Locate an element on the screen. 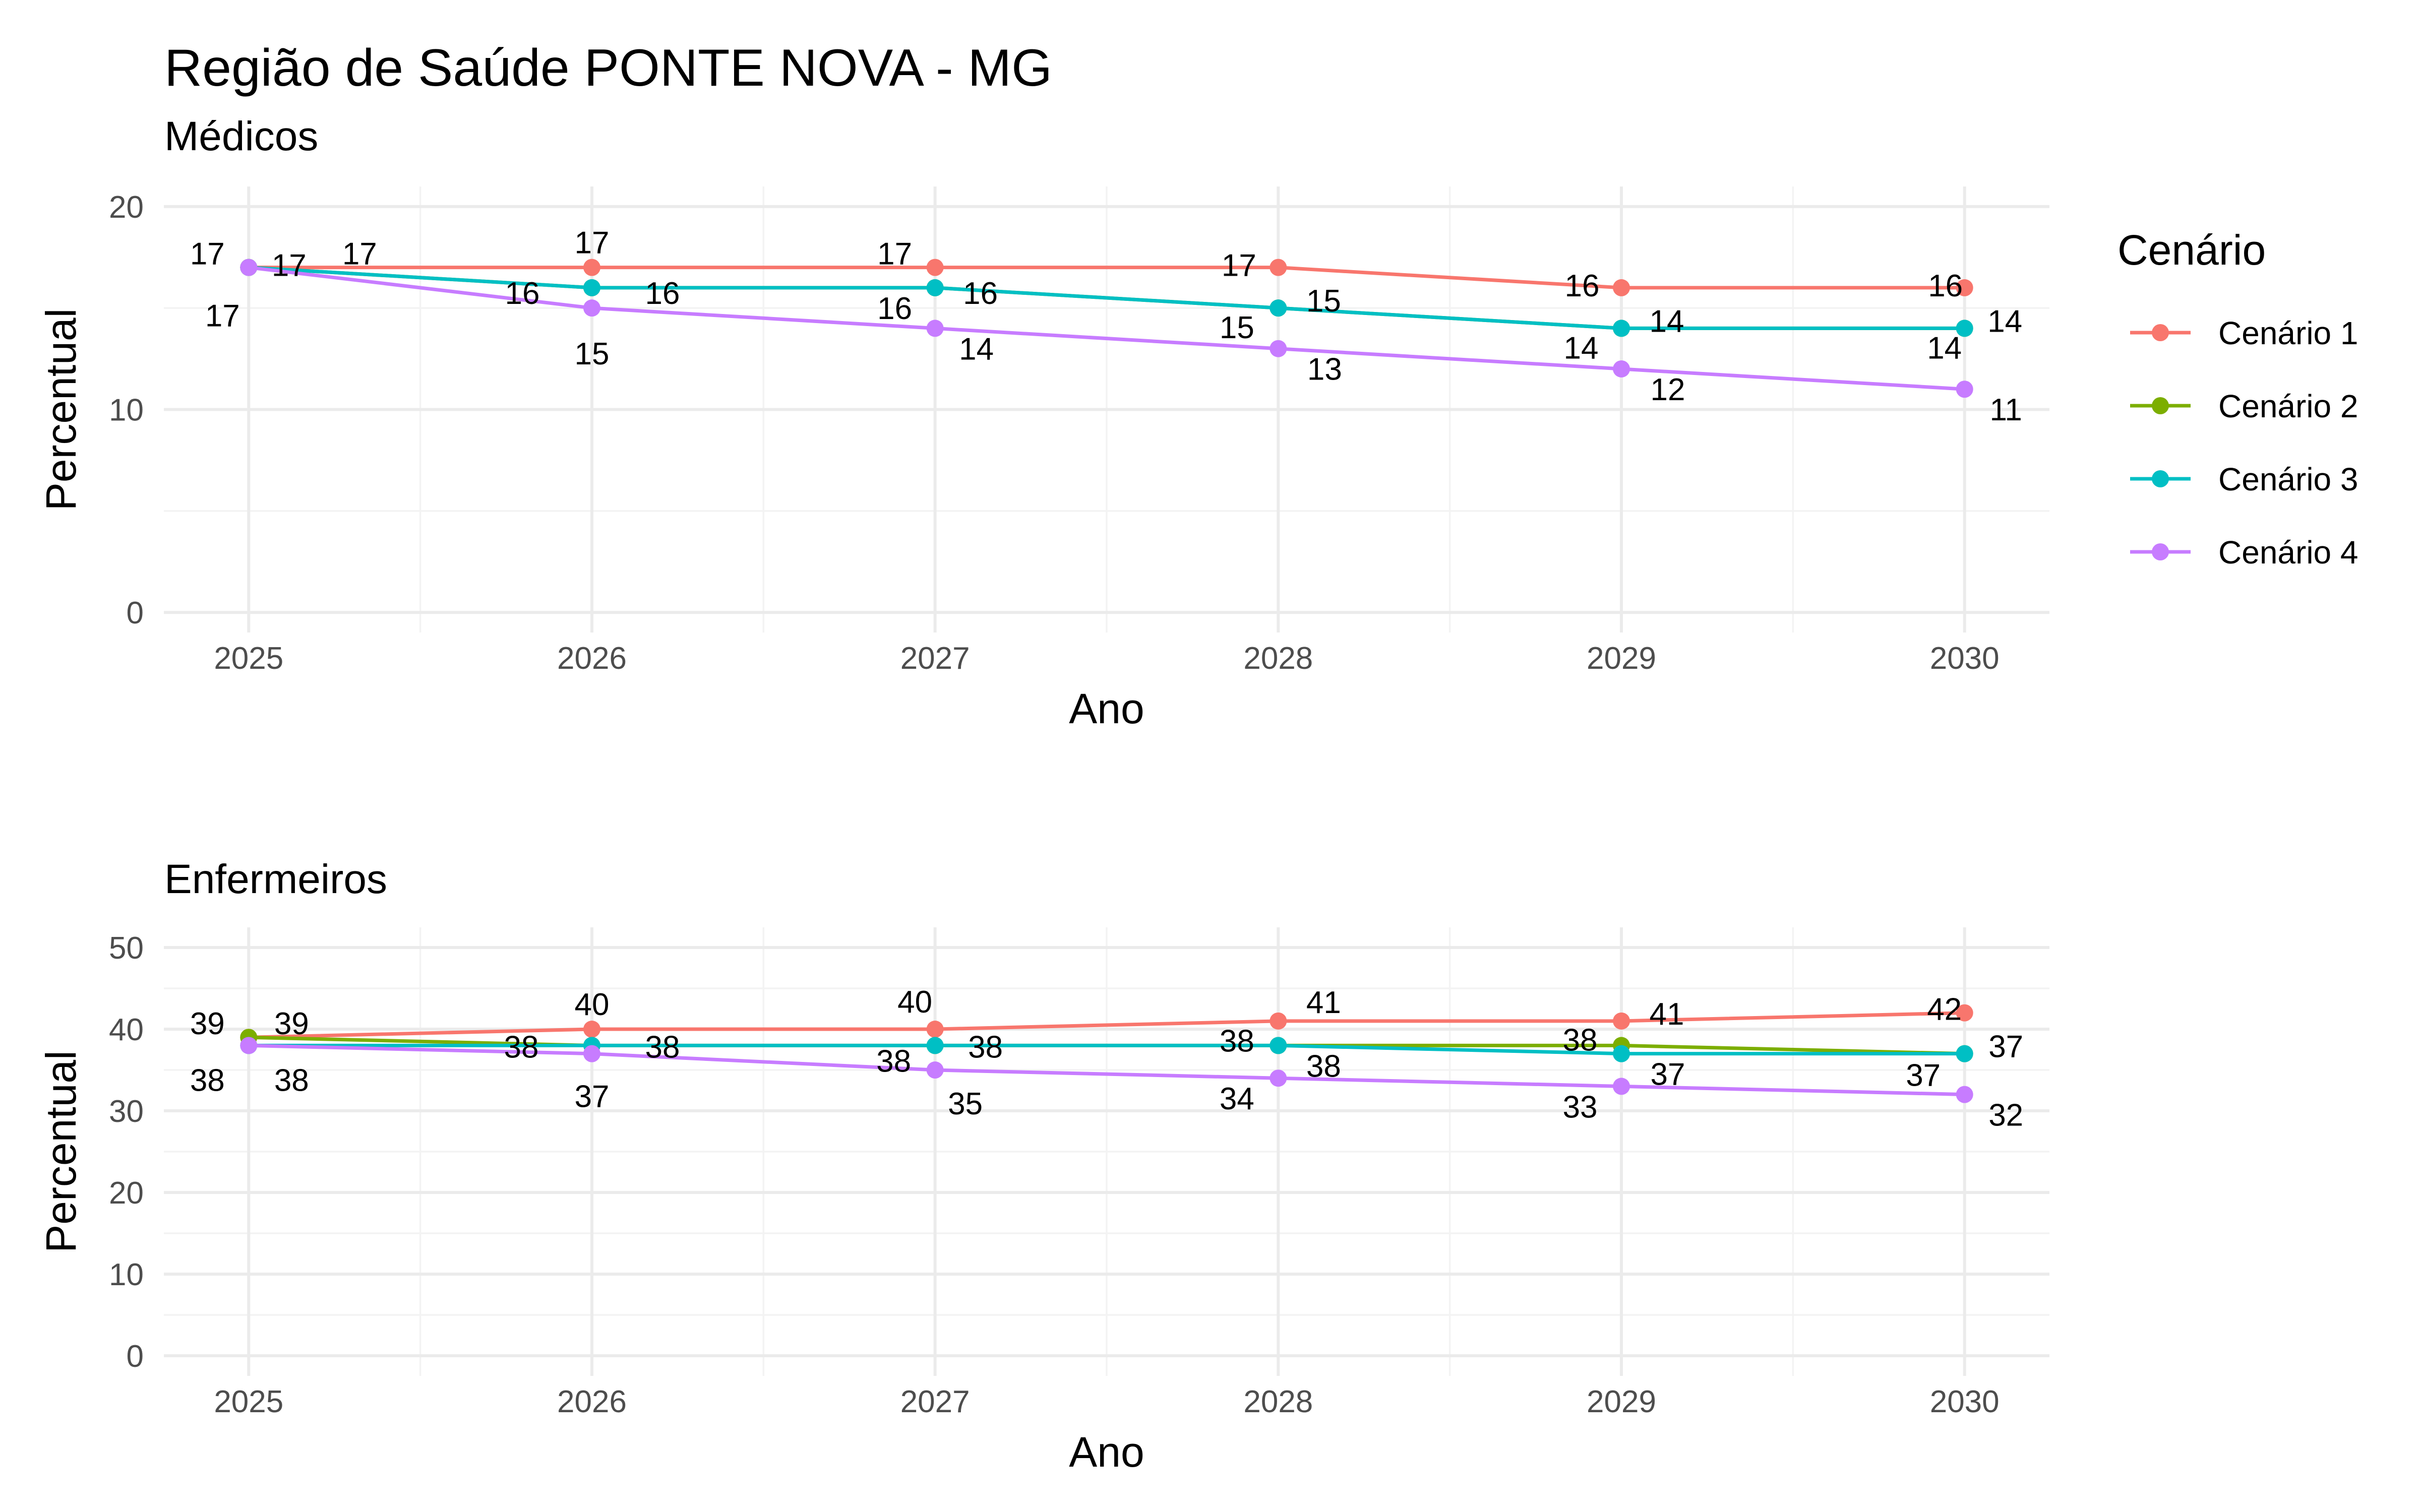 This screenshot has height=1512, width=2420. legend-title: Cenário is located at coordinates (2192, 250).